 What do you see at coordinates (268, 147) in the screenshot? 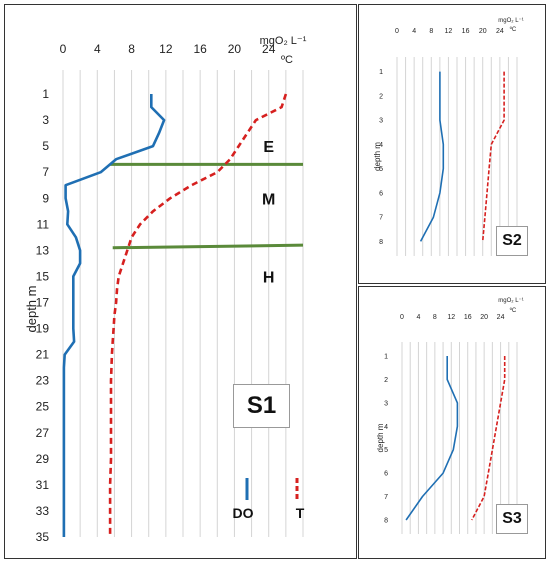
I see `zone-label: E` at bounding box center [268, 147].